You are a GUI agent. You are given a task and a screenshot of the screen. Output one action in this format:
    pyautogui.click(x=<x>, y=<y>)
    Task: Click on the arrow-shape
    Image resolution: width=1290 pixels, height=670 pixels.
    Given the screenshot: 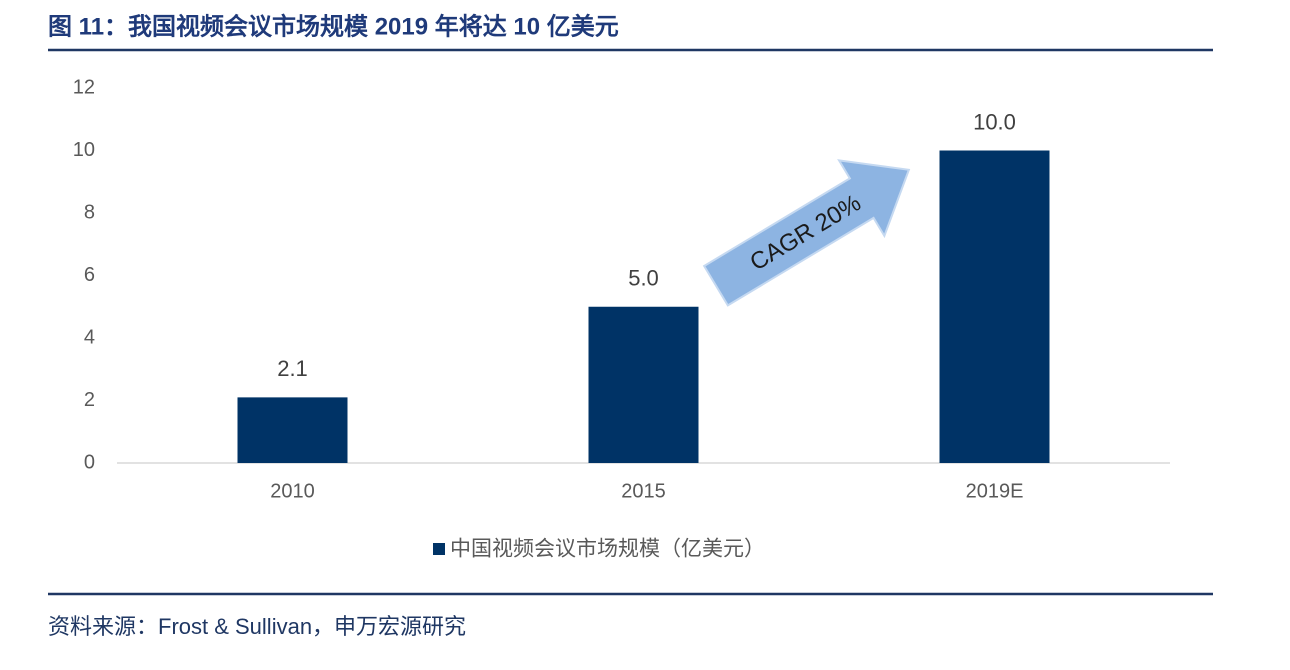 What is the action you would take?
    pyautogui.click(x=806, y=233)
    